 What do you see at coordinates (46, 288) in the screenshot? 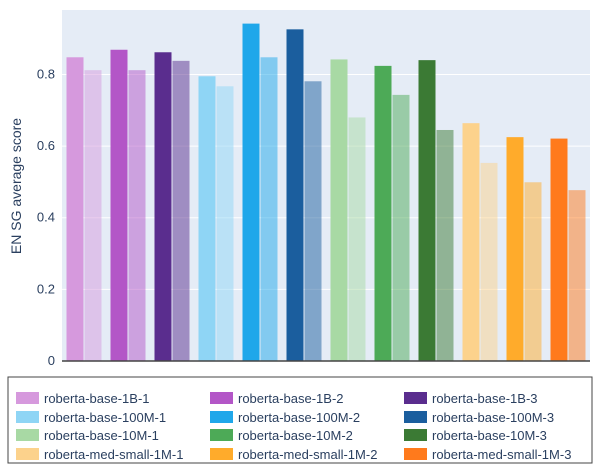
I see `y-tick-label: 0.2` at bounding box center [46, 288].